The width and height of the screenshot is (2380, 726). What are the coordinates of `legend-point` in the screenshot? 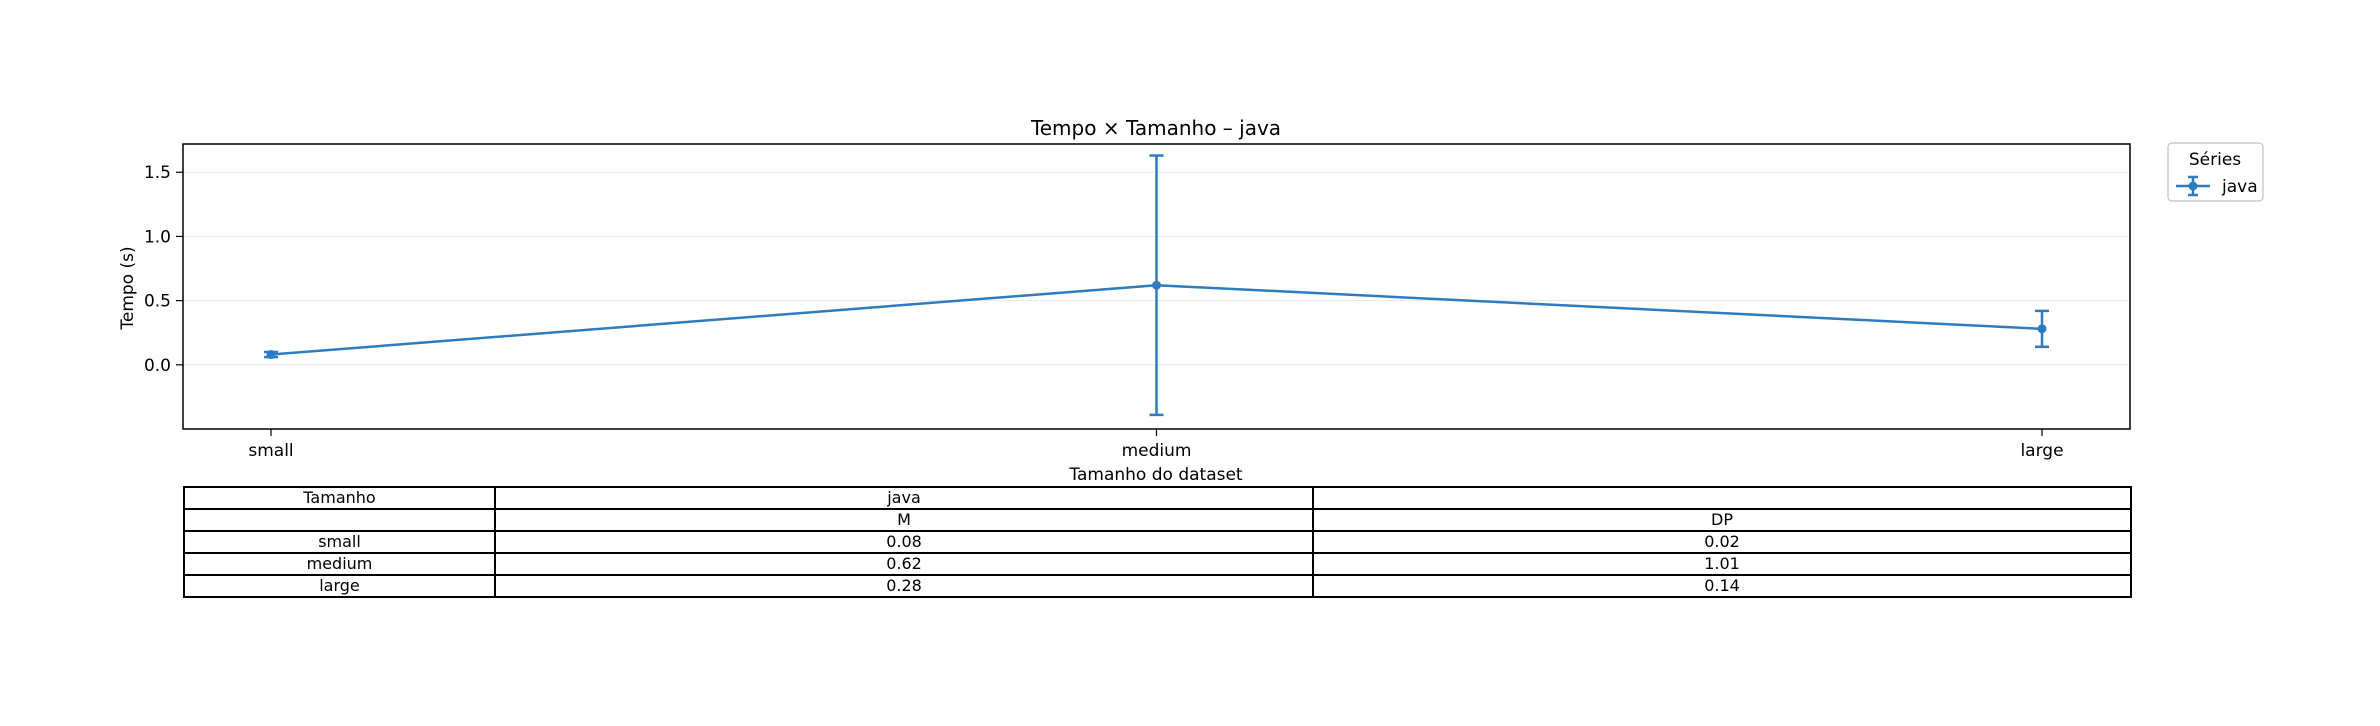 It's located at (2193, 186).